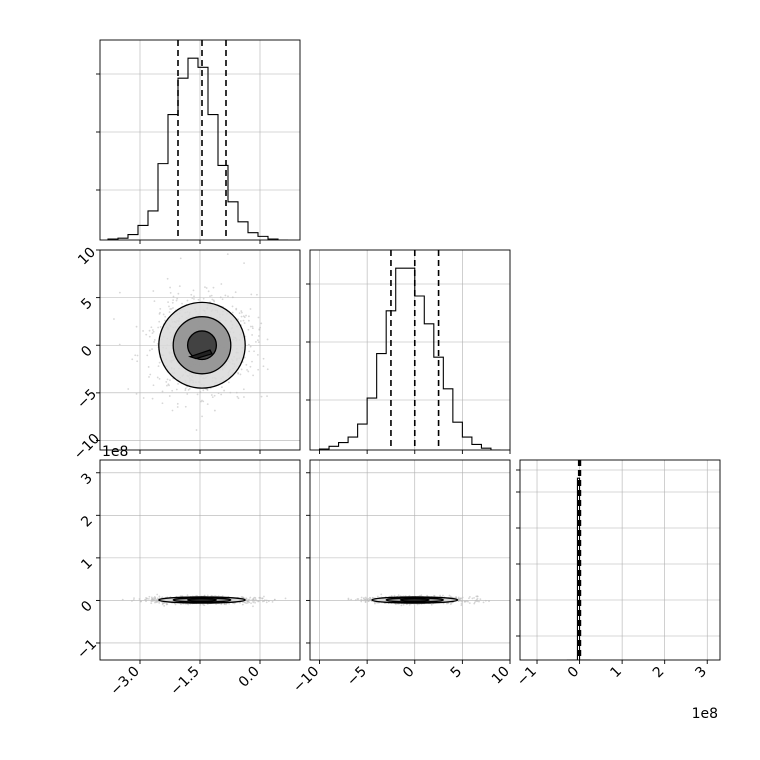 This screenshot has height=760, width=760. I want to click on scatter-0-1-ytick-label: 10, so click(87, 256).